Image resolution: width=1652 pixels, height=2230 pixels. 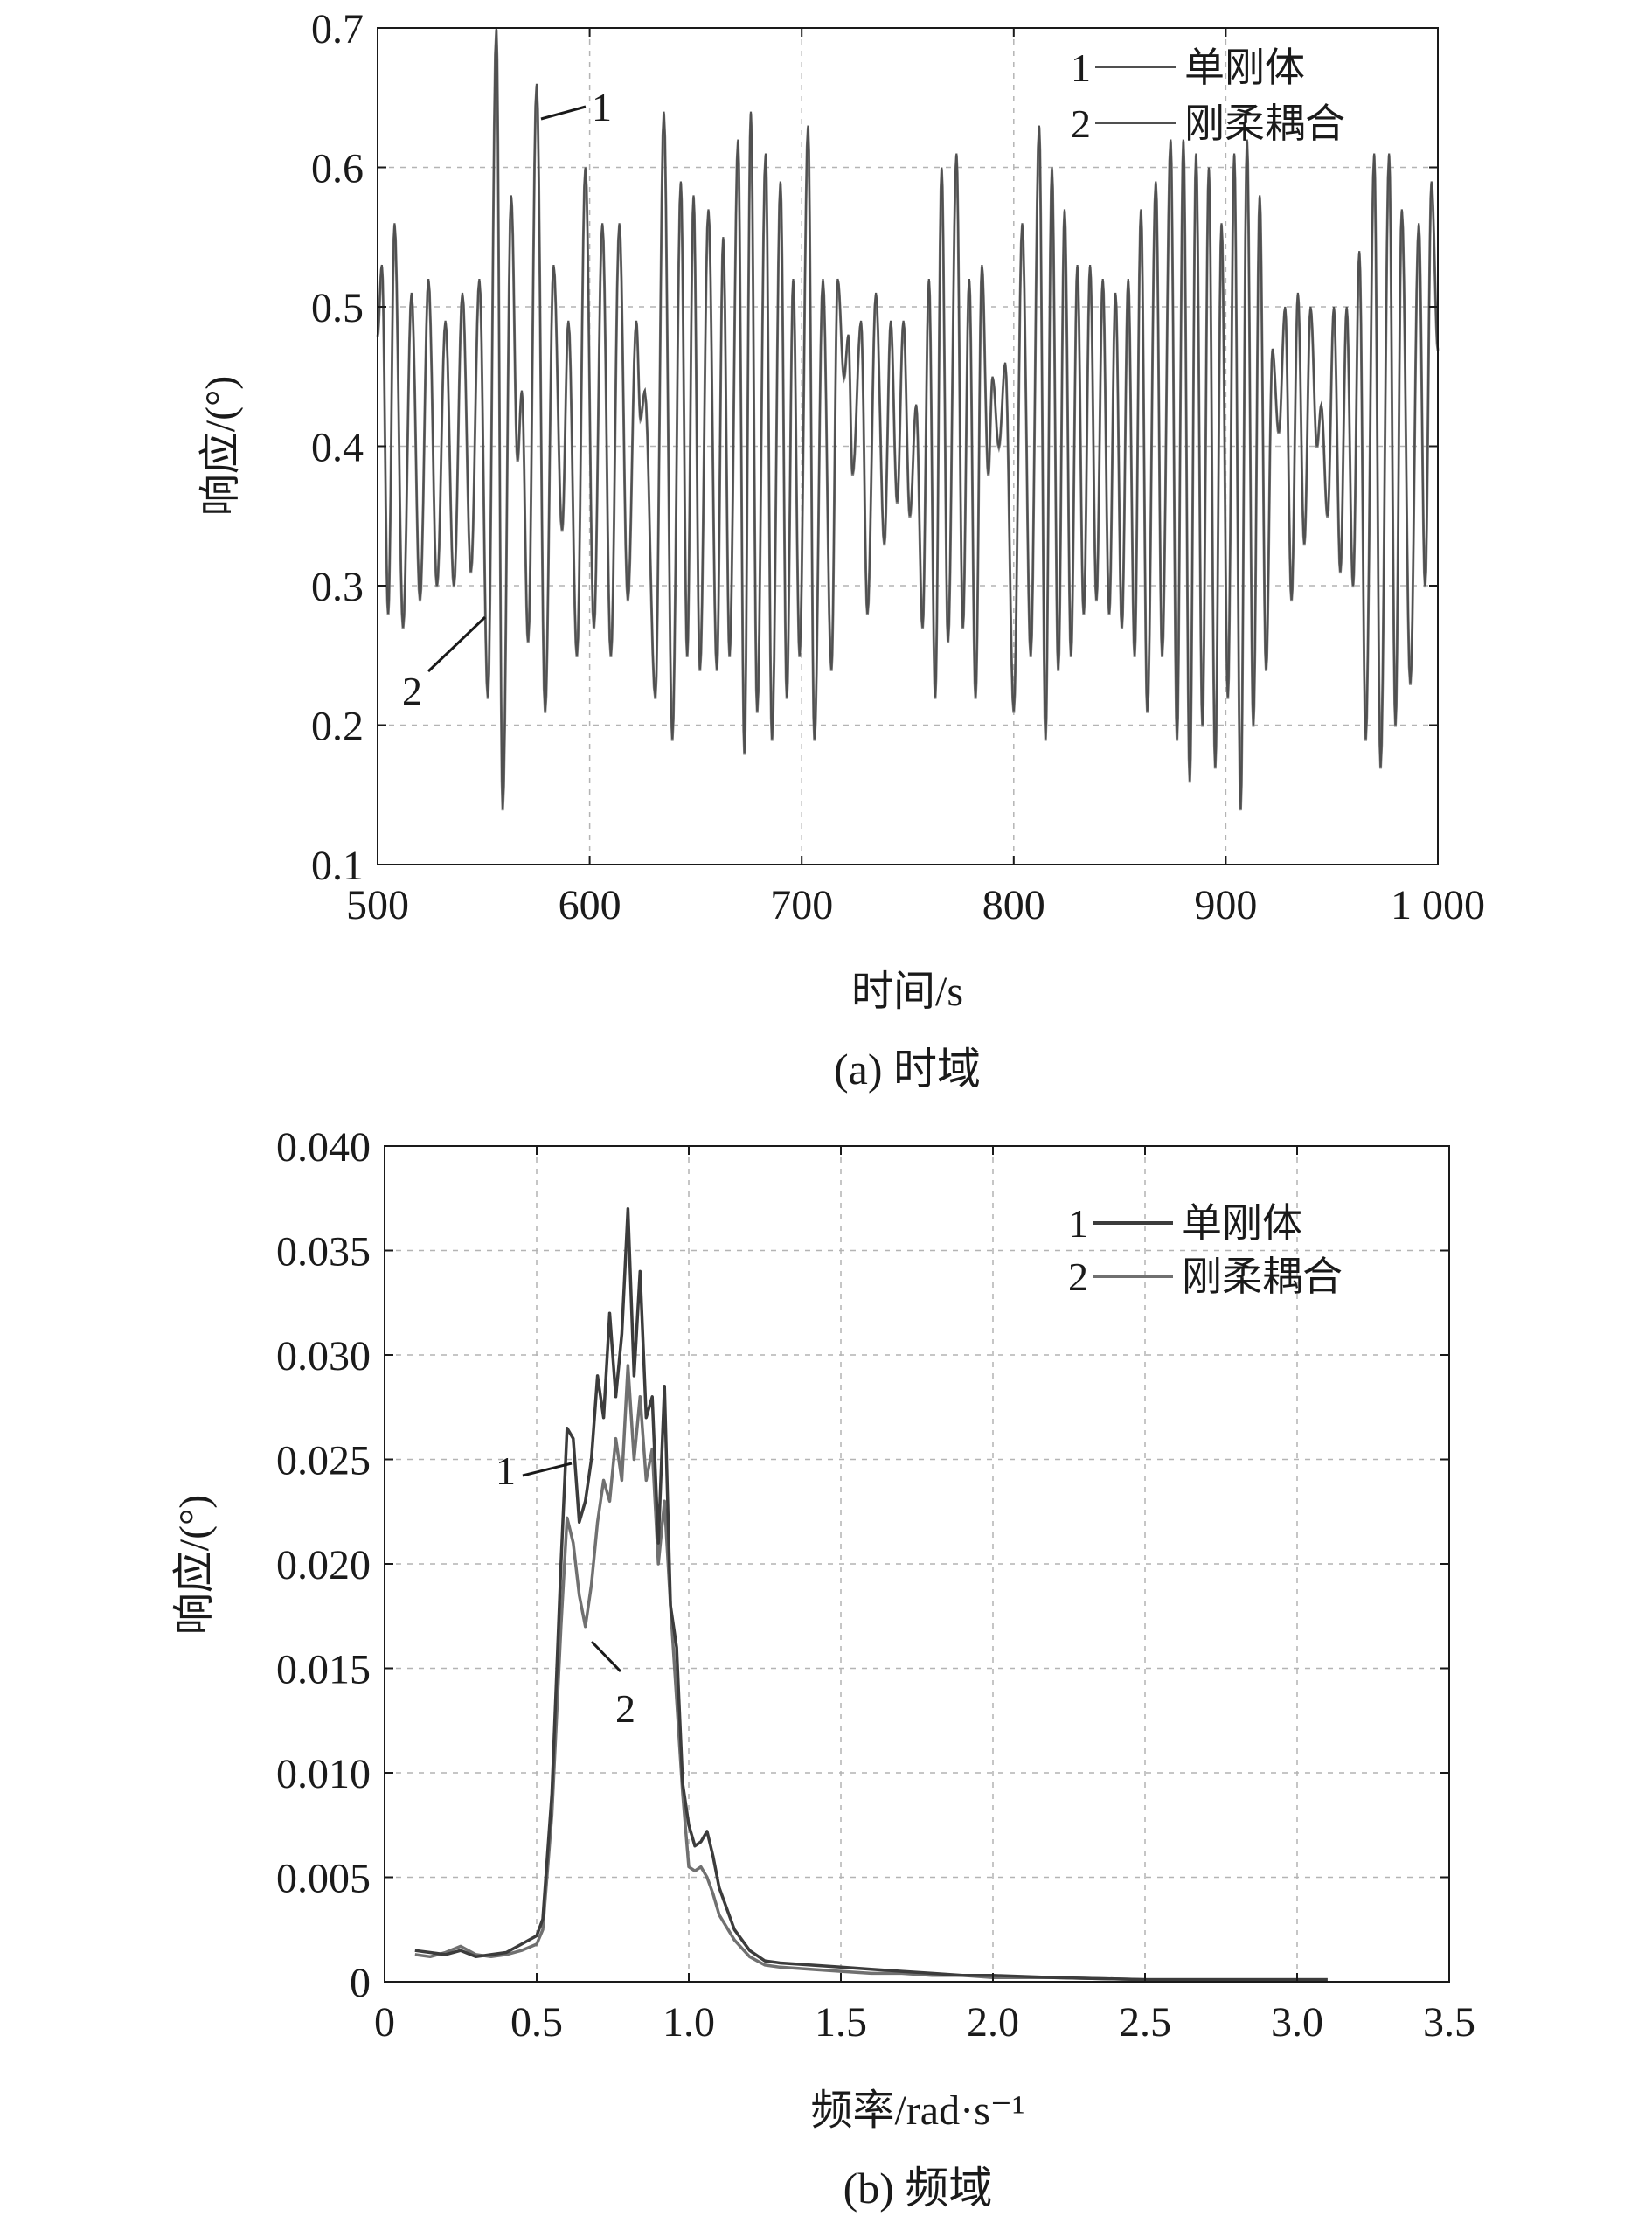 What do you see at coordinates (1297, 2022) in the screenshot?
I see `x-tick-label: 3.0` at bounding box center [1297, 2022].